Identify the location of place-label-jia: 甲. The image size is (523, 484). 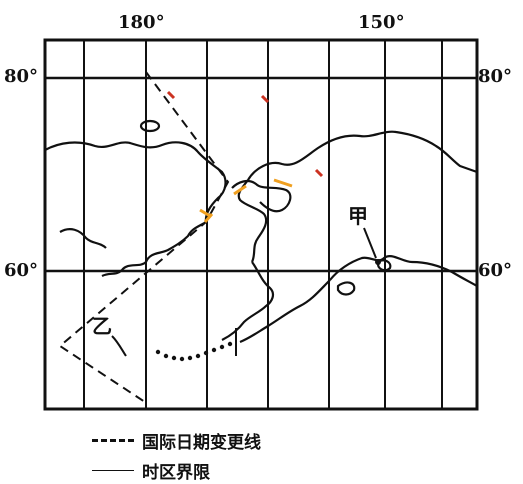
(358, 216).